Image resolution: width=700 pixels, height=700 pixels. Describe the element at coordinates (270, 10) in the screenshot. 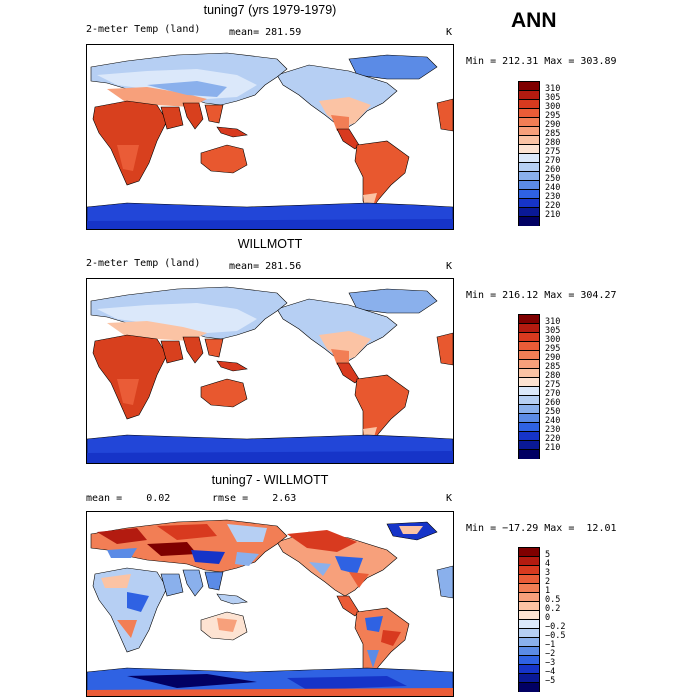

I see `panel1-title: tuning7 (yrs 1979-1979)` at that location.